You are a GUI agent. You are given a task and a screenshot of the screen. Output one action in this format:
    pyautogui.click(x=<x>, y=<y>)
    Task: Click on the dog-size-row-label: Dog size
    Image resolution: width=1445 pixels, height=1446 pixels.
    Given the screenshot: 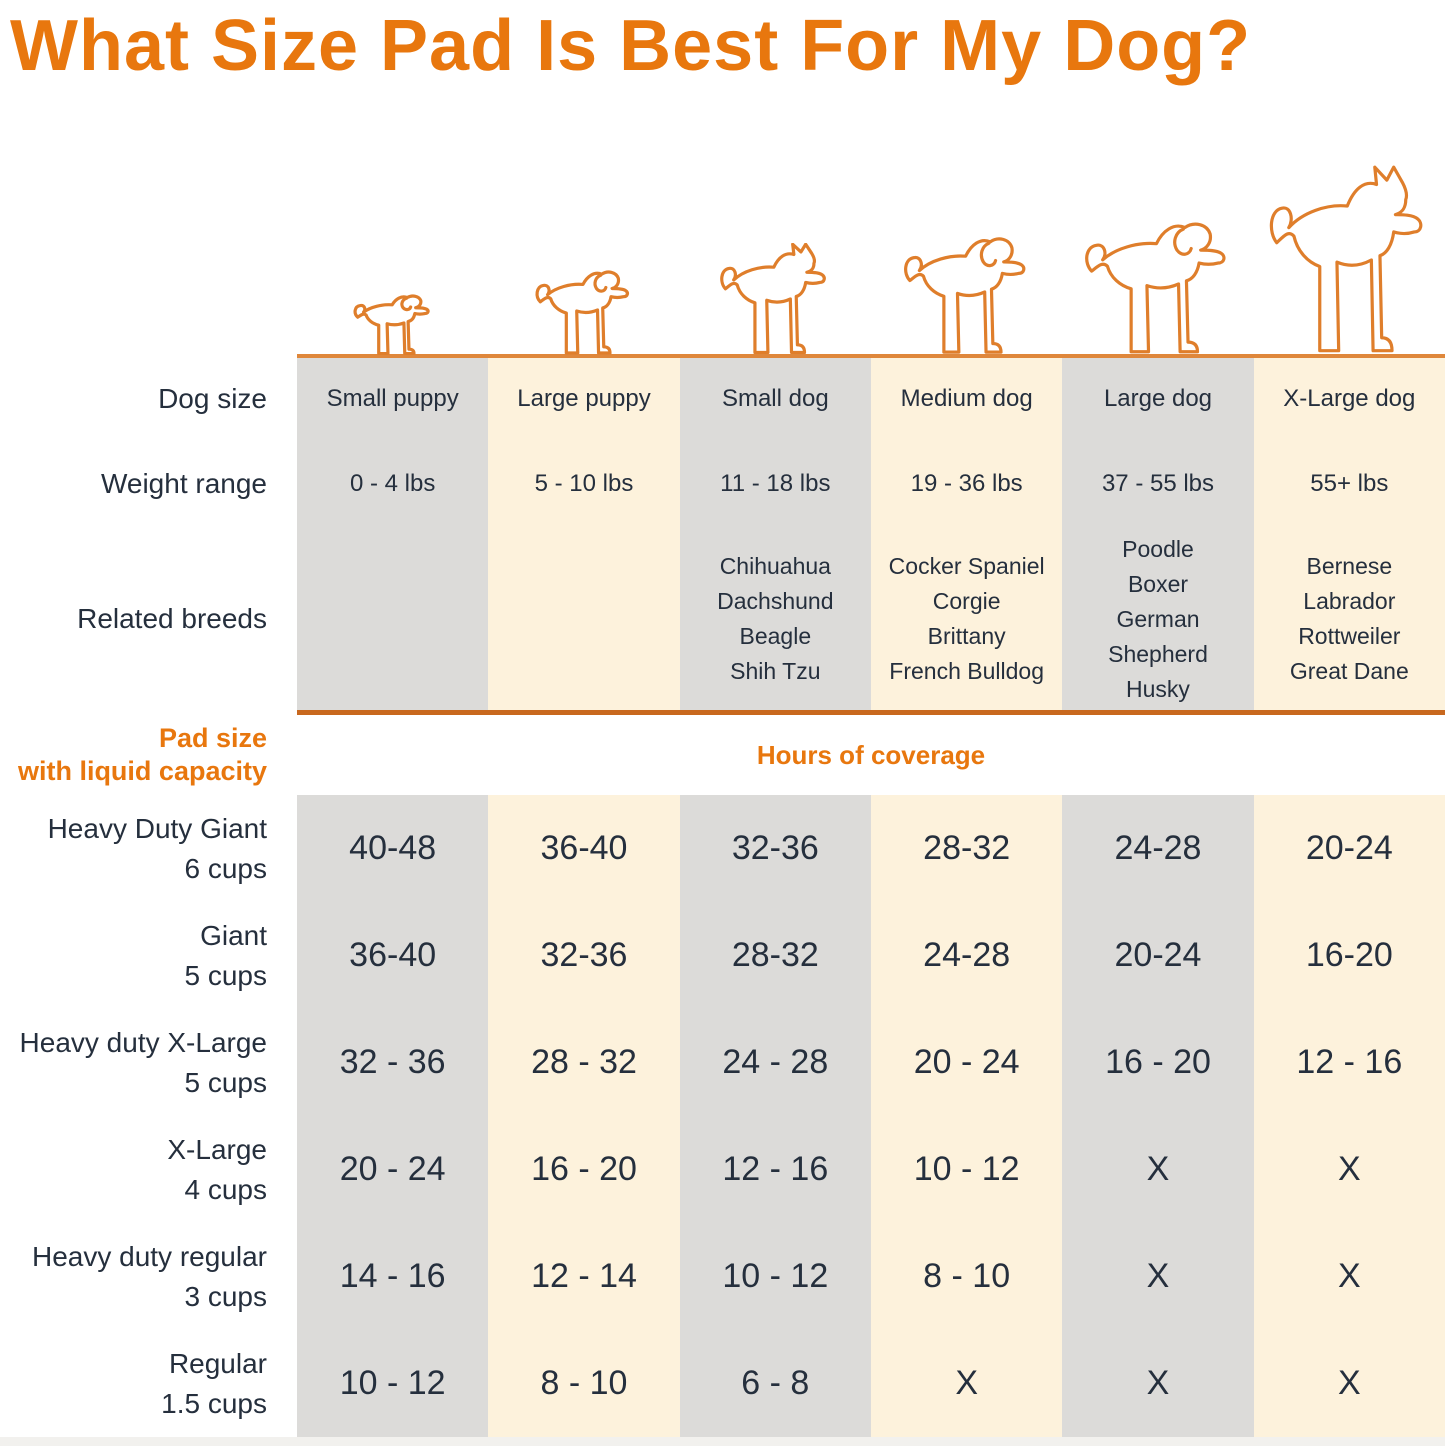 What is the action you would take?
    pyautogui.click(x=148, y=399)
    